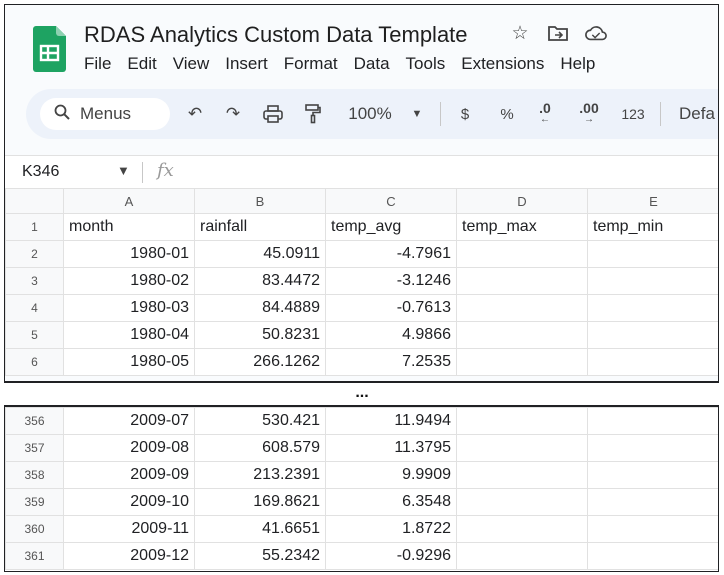 The width and height of the screenshot is (724, 575). I want to click on star-icon: ☆, so click(520, 33).